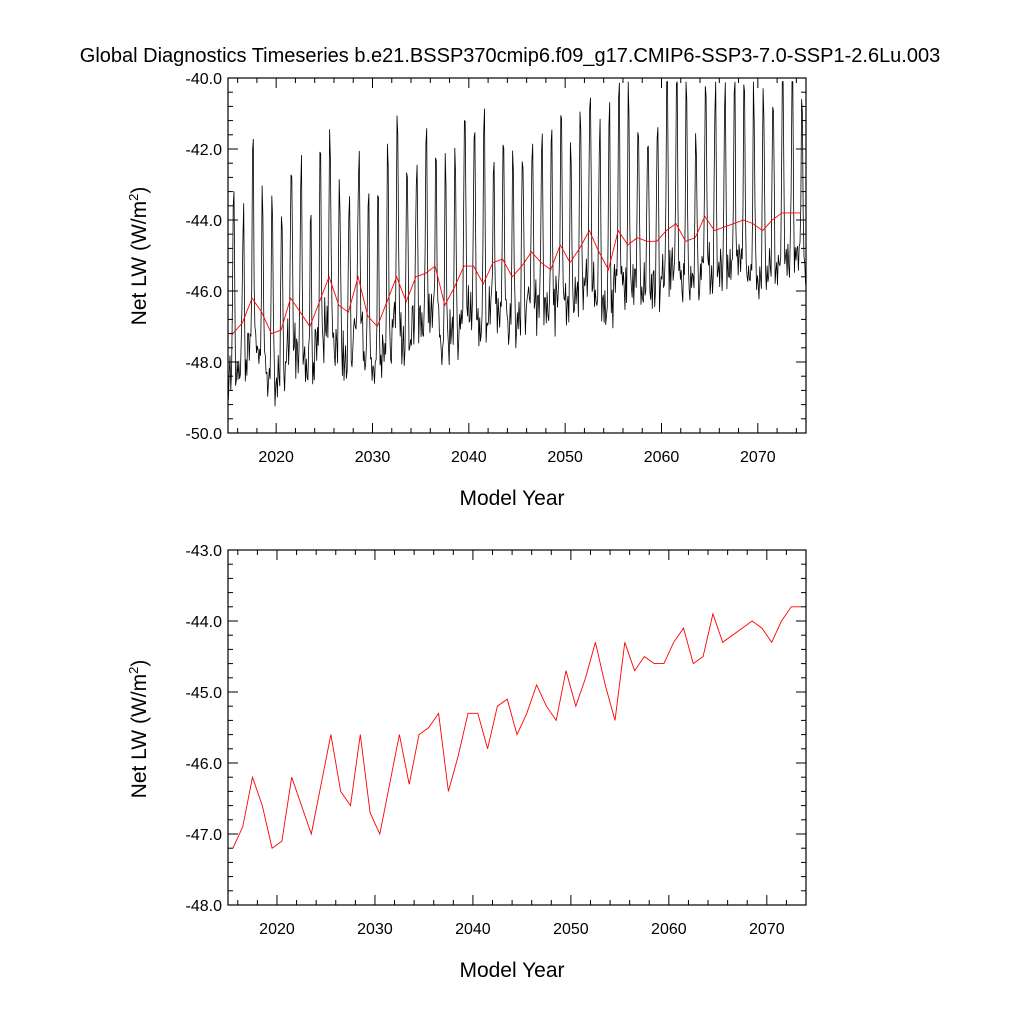 The image size is (1024, 1024). I want to click on bottom-x-axis-label: Model Year, so click(511, 970).